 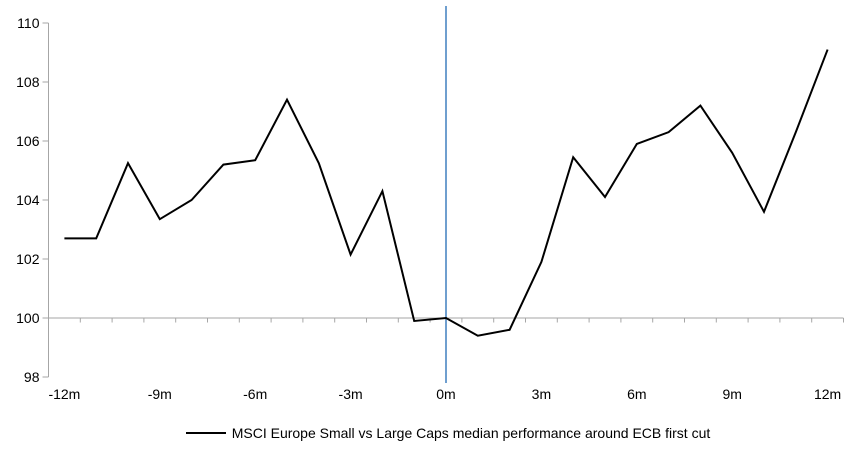 What do you see at coordinates (351, 394) in the screenshot?
I see `x-tick-label: -3m` at bounding box center [351, 394].